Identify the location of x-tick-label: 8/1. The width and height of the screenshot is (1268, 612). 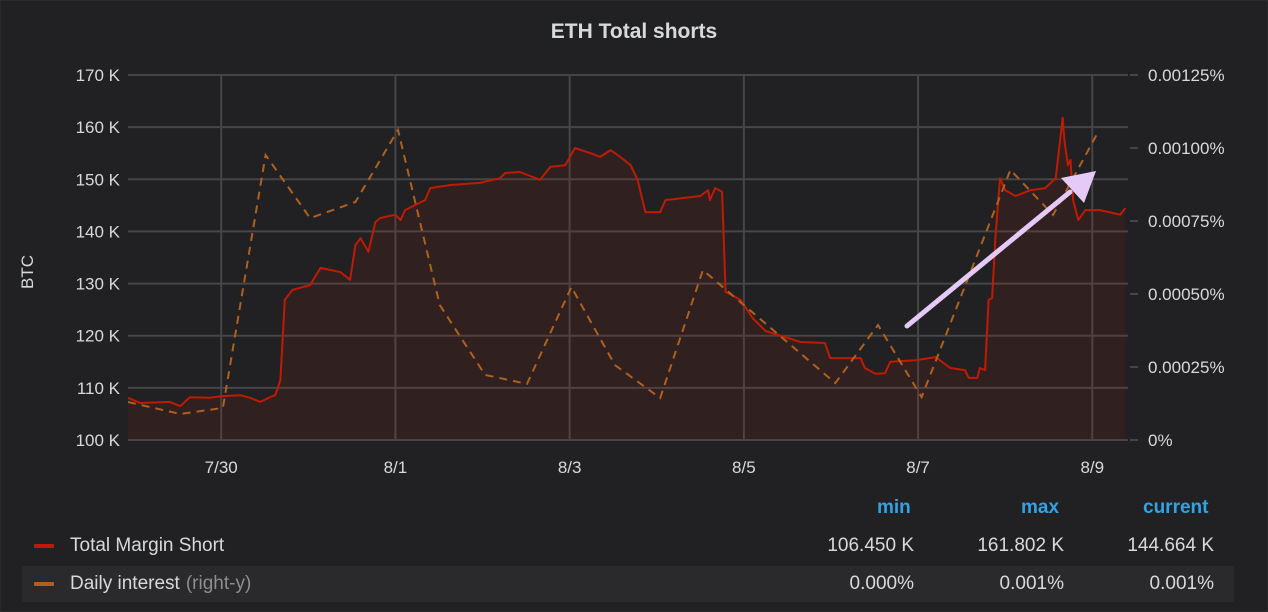
(396, 467).